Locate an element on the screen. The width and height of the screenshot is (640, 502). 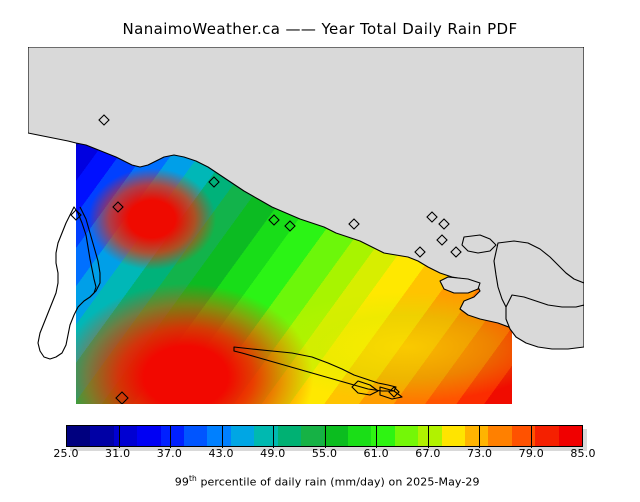
colorbar is located at coordinates (326, 438).